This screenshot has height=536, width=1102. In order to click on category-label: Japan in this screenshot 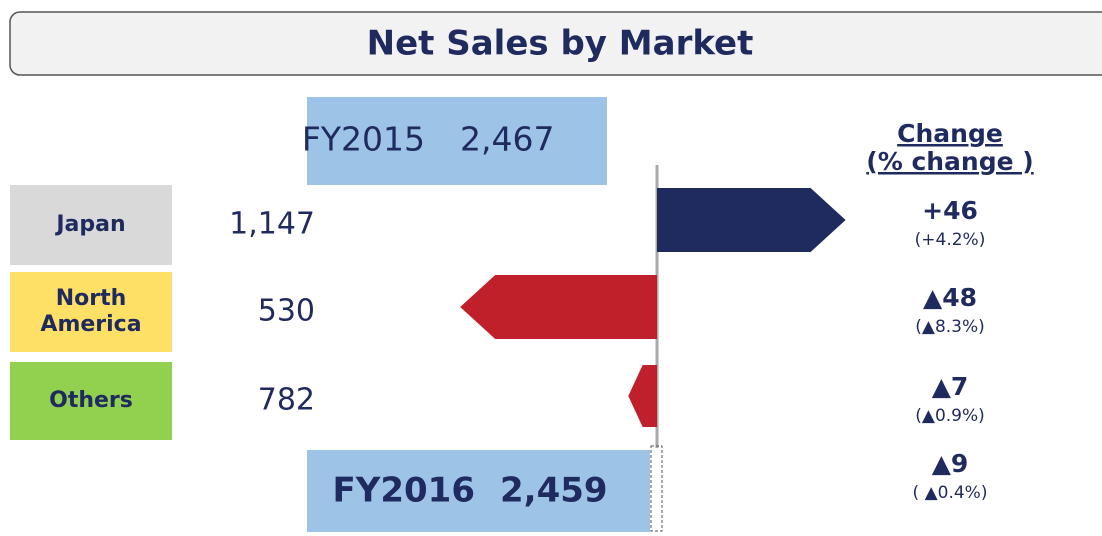, I will do `click(89, 224)`.